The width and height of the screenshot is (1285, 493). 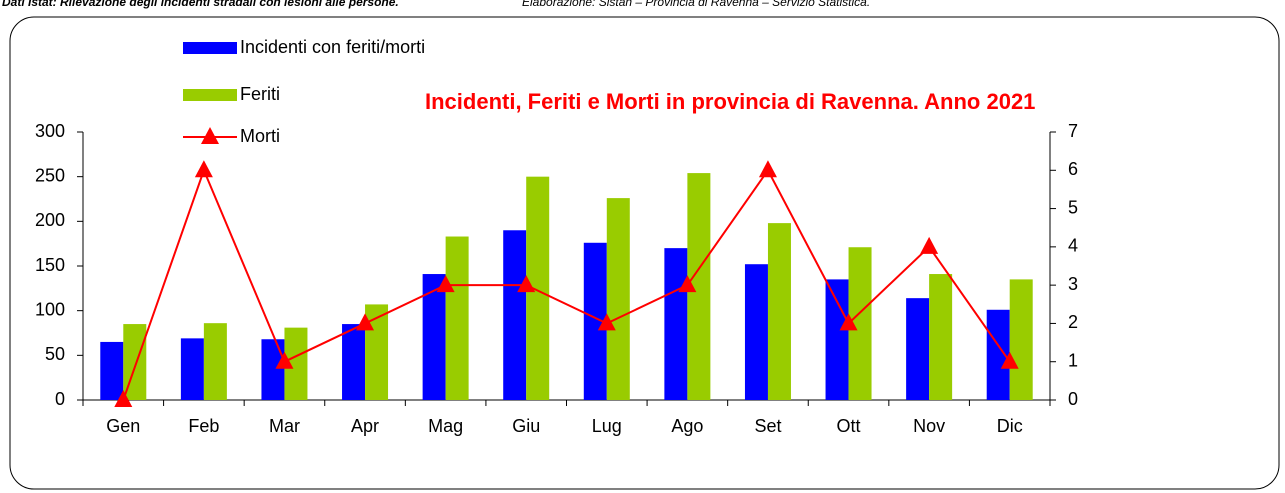 I want to click on y2-tick-label: 3, so click(x=1073, y=284).